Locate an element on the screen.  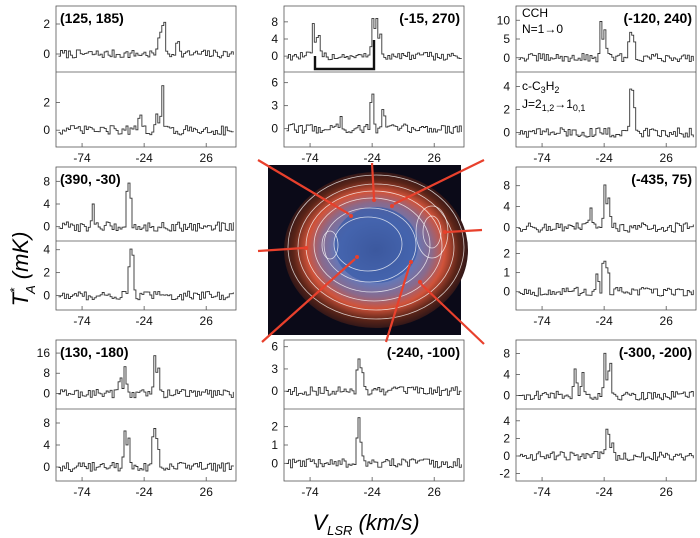
y-axis-title: T*A (mK) is located at coordinates (22, 269).